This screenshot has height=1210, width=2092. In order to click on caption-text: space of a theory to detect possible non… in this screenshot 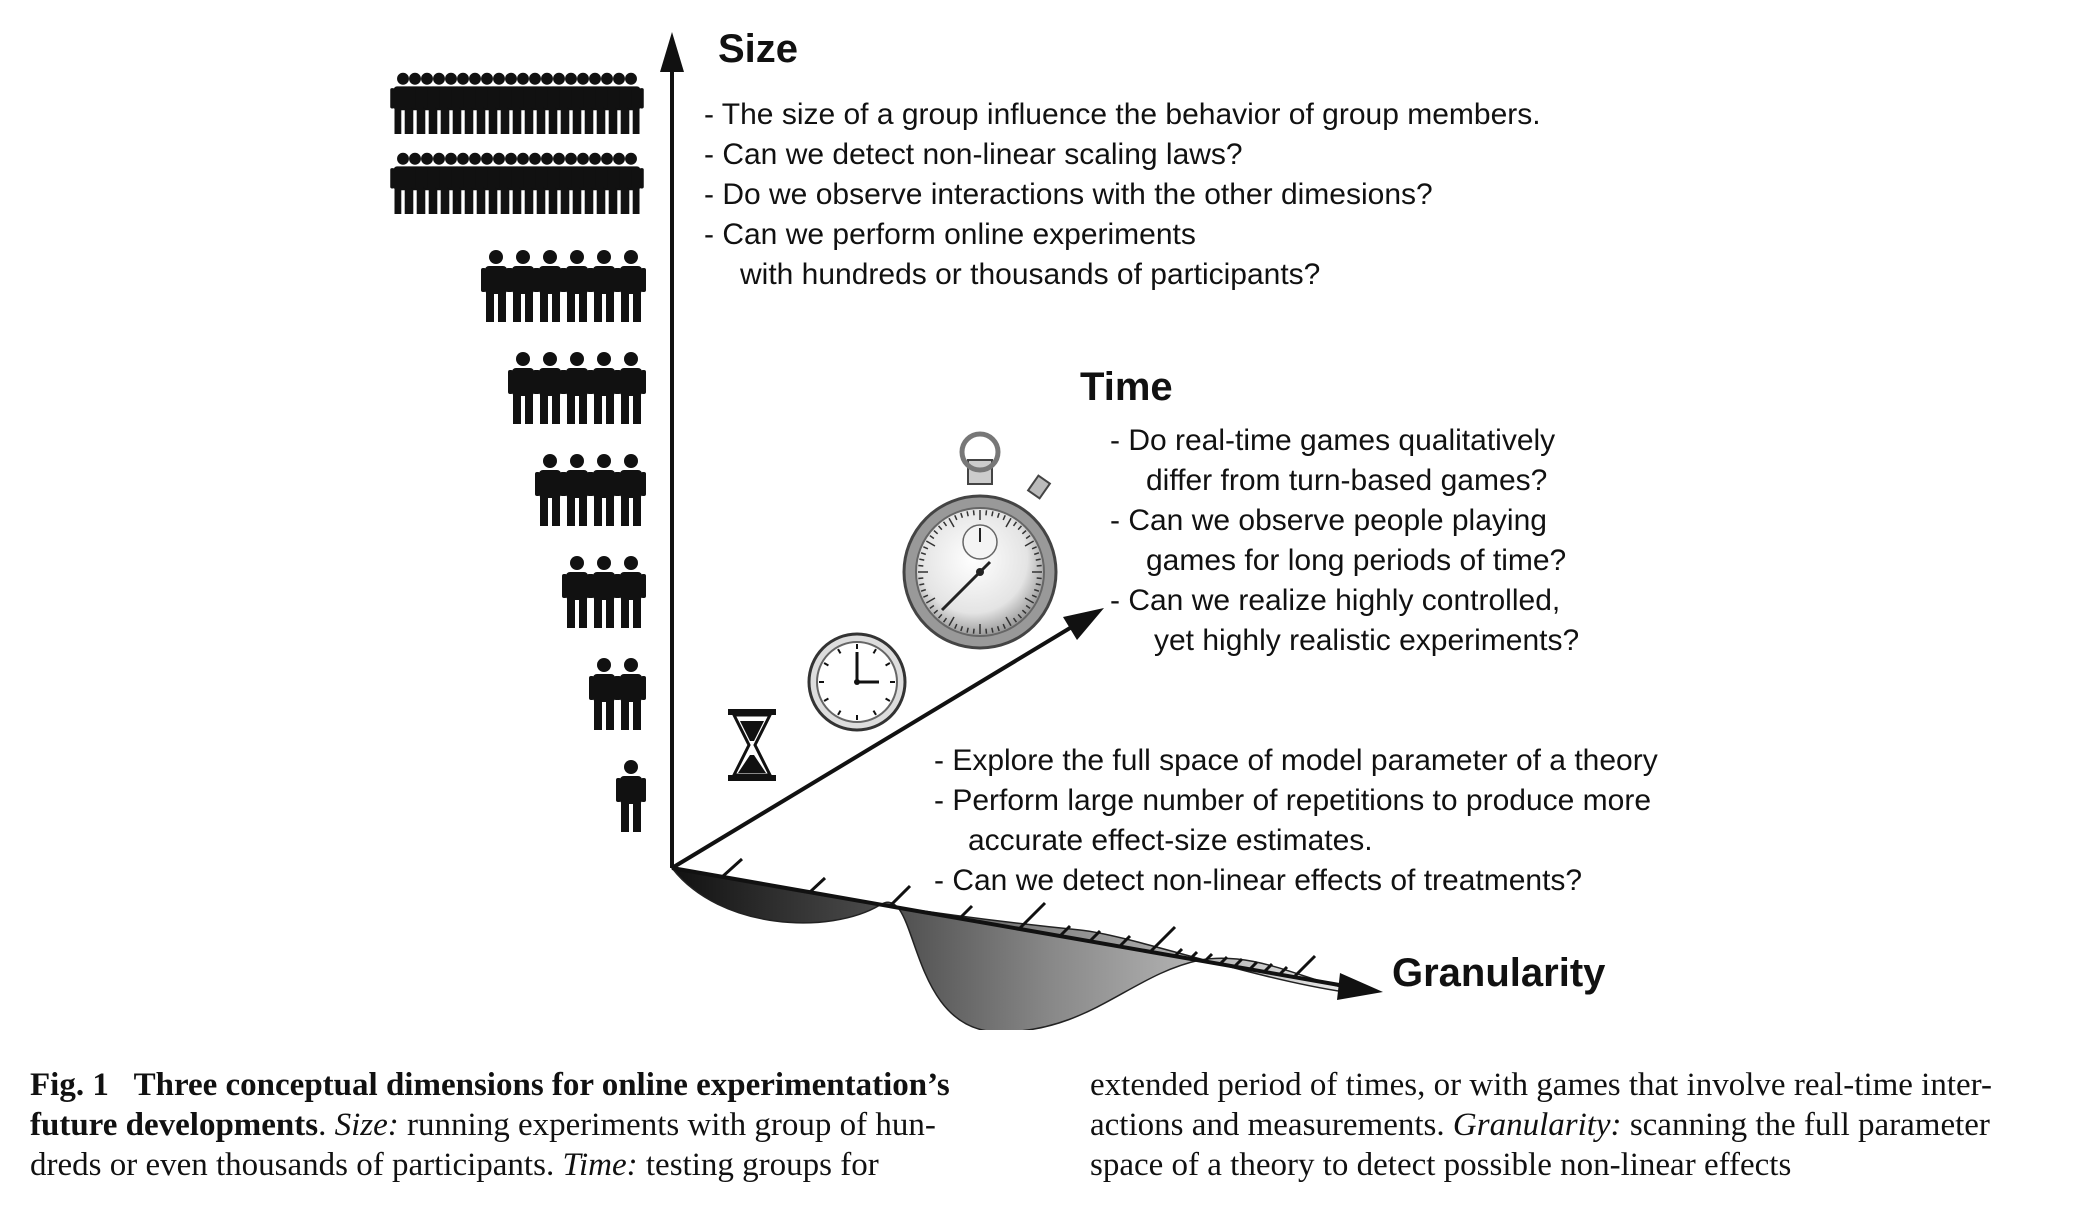, I will do `click(1441, 1165)`.